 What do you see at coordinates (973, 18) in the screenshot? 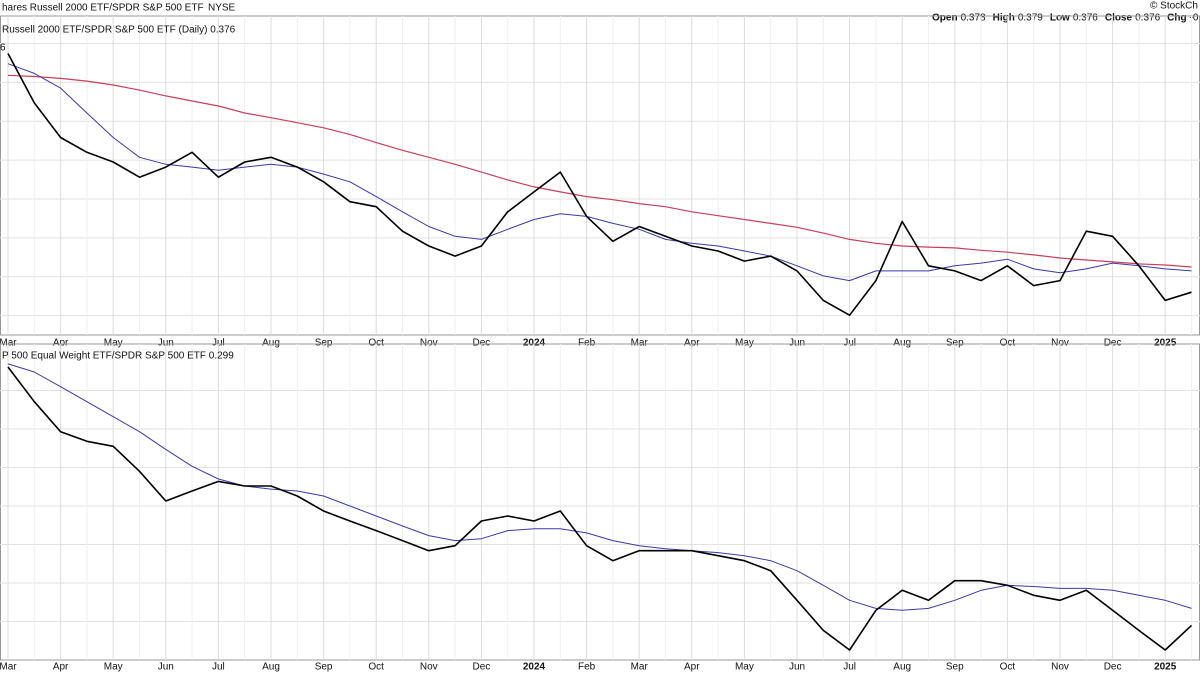
I see `ohlc-value: 0.378` at bounding box center [973, 18].